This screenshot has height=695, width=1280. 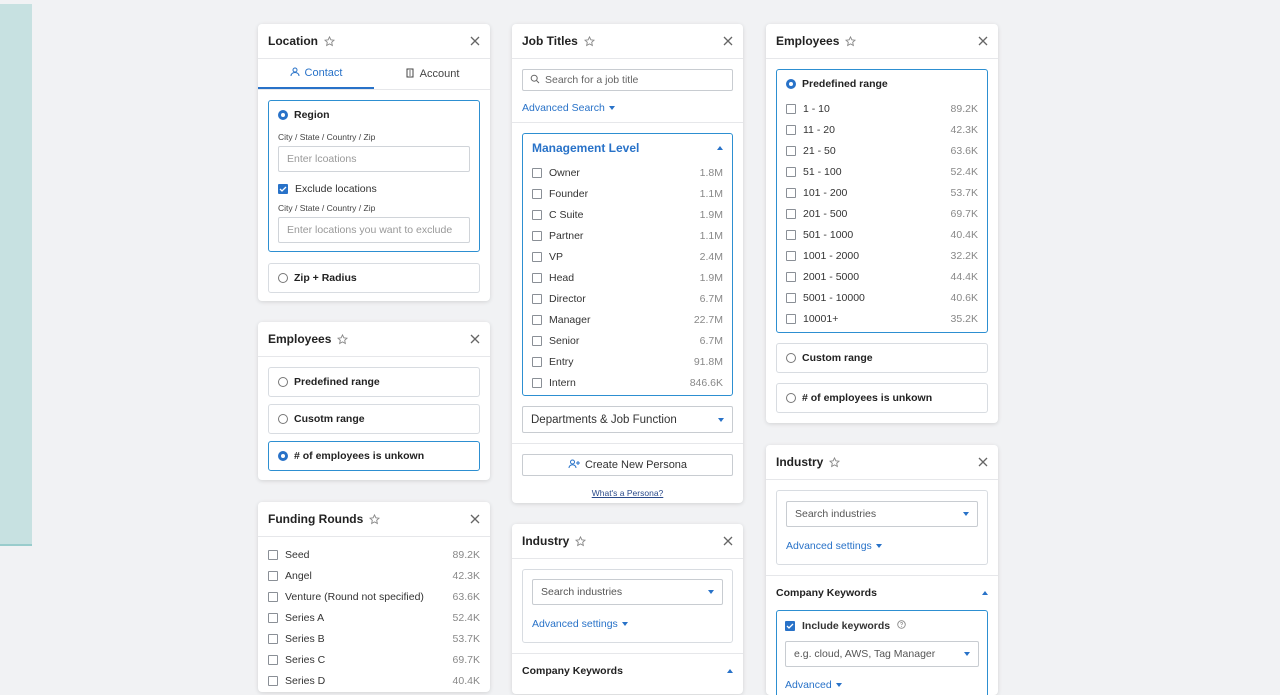 I want to click on advanced-search-link: Advanced Search, so click(x=568, y=108).